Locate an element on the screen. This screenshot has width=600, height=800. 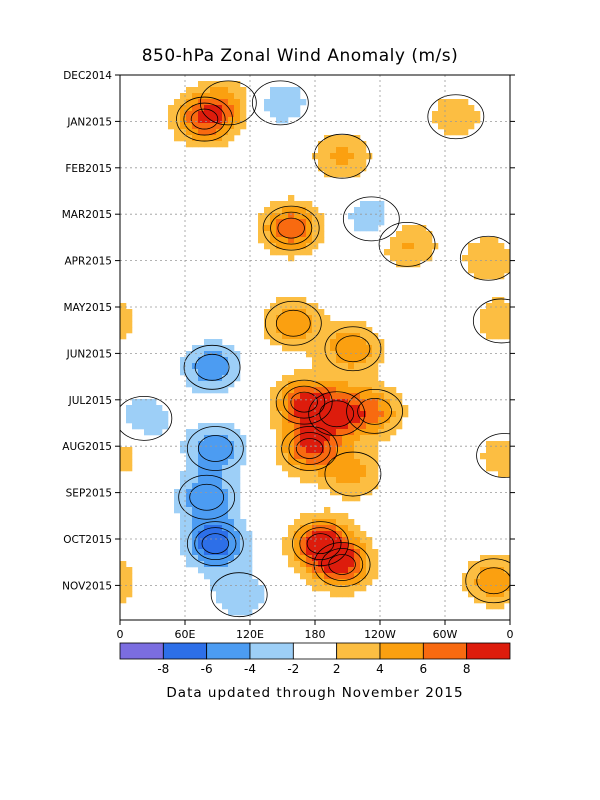
x-tick-label: 60W is located at coordinates (445, 634).